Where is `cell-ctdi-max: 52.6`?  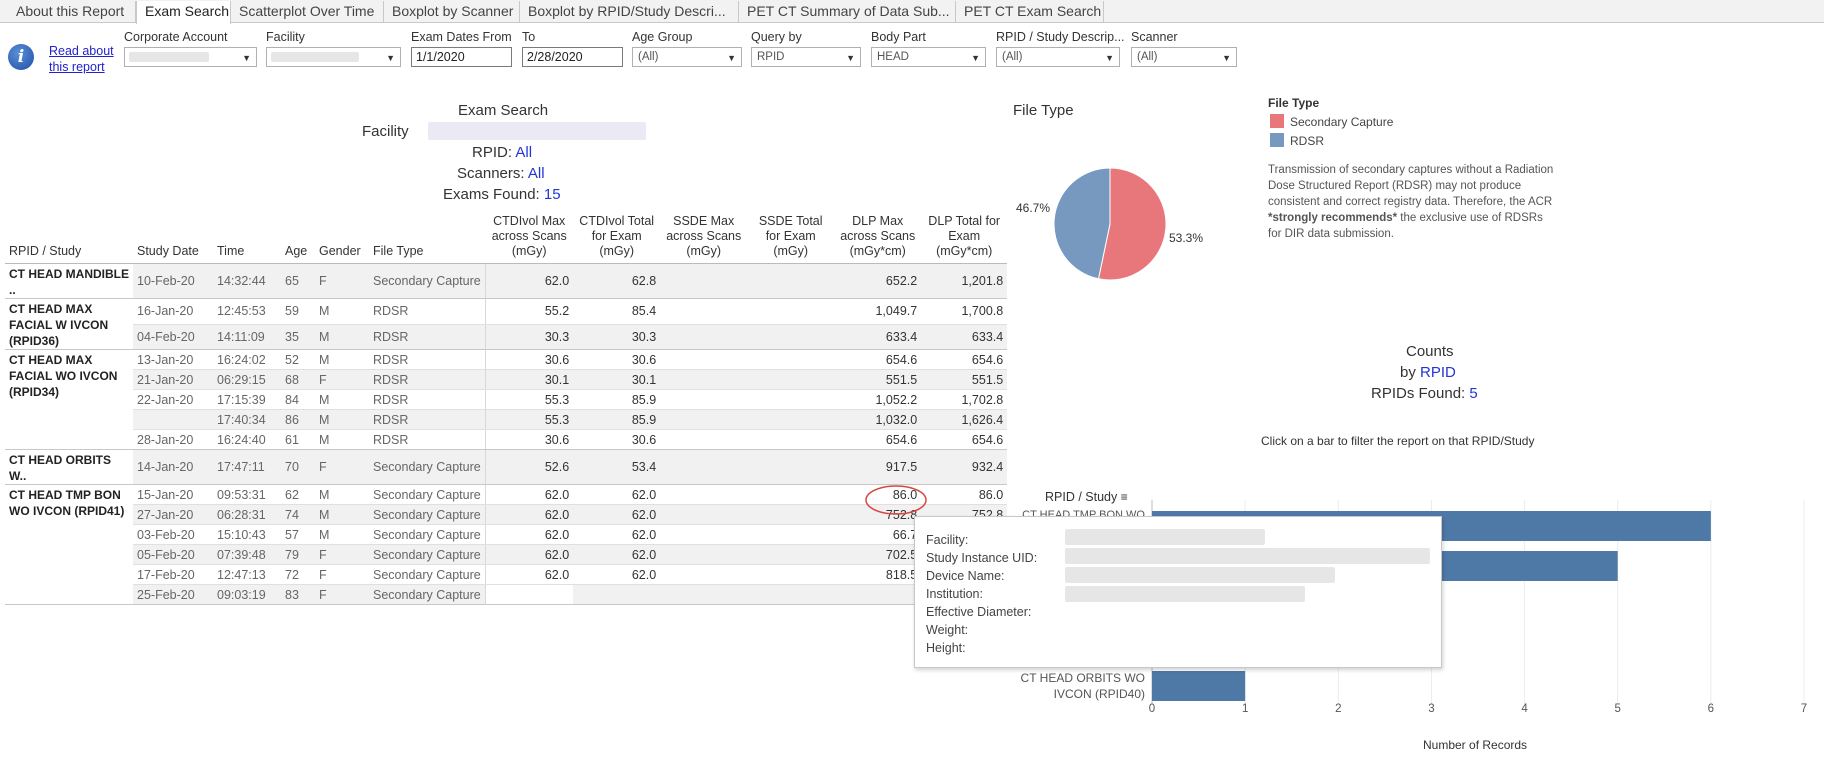
cell-ctdi-max: 52.6 is located at coordinates (529, 467).